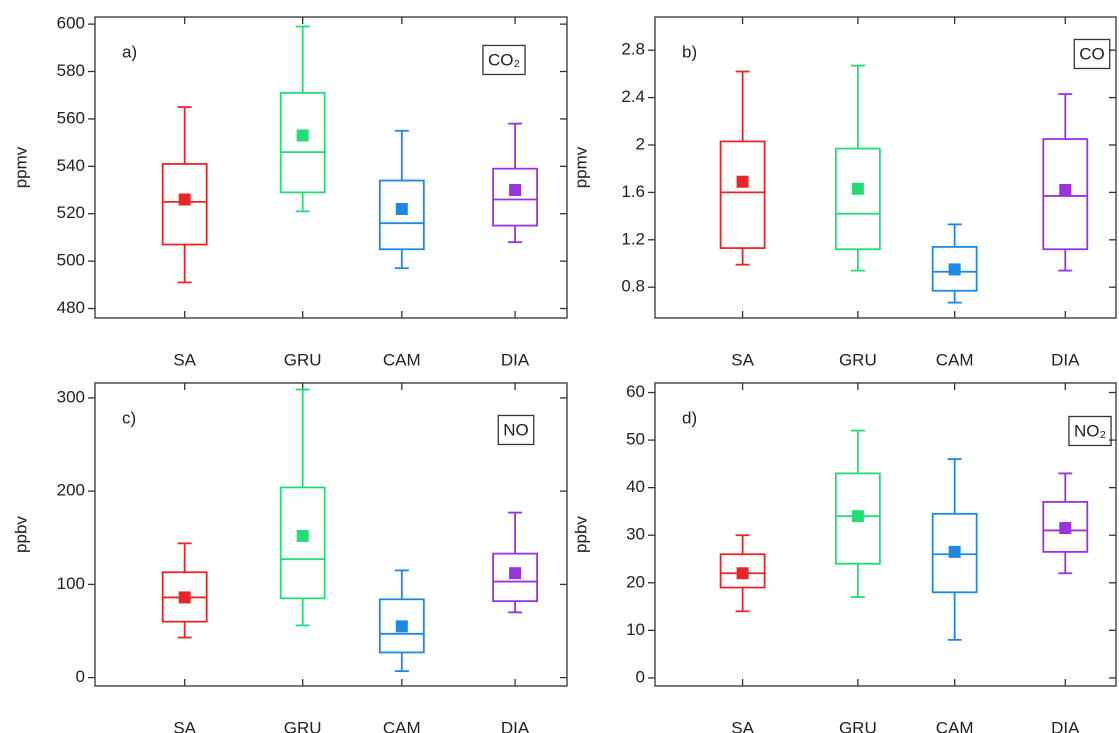  I want to click on y-tick-label: 100, so click(71, 583).